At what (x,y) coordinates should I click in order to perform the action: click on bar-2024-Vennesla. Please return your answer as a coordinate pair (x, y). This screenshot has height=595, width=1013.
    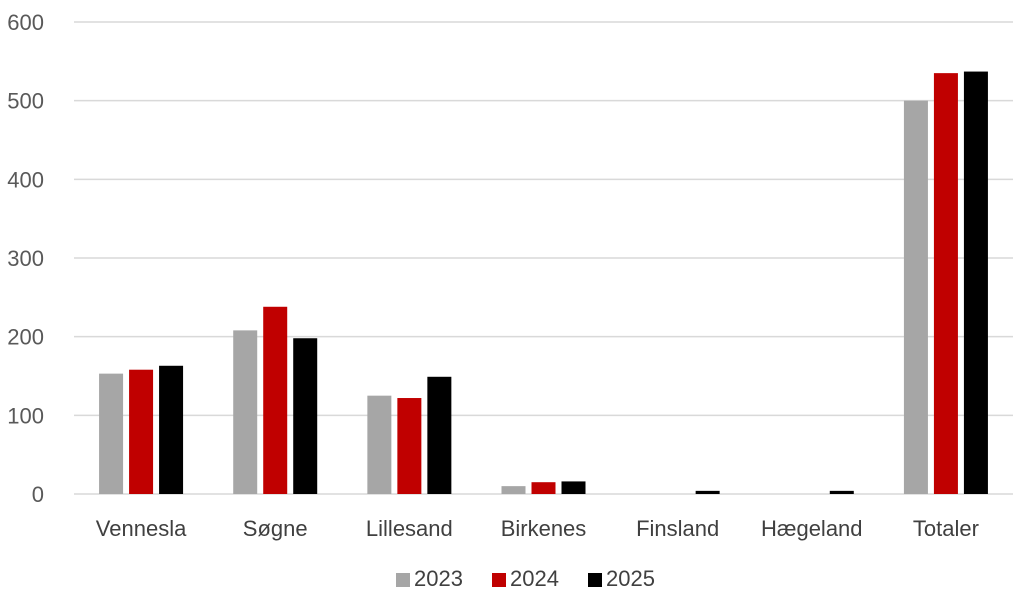
    Looking at the image, I should click on (141, 431).